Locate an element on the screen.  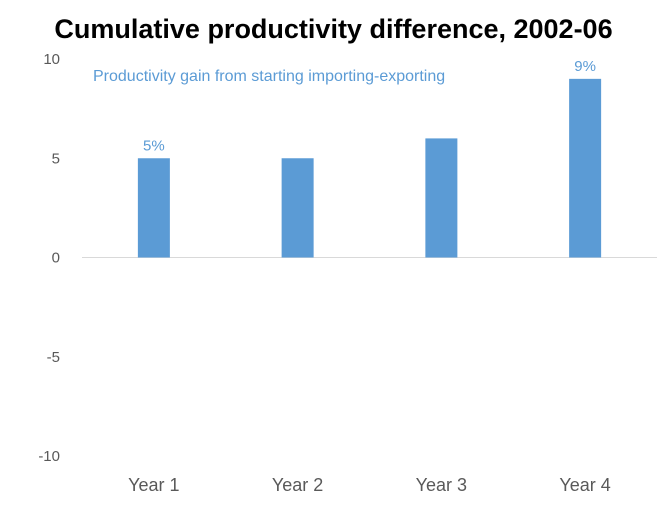
y-tick-label: 10 is located at coordinates (51, 59).